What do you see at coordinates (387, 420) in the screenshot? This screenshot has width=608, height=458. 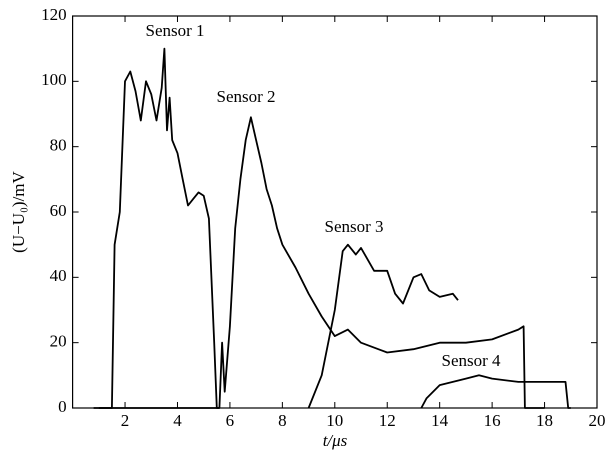 I see `x-tick-label: 12` at bounding box center [387, 420].